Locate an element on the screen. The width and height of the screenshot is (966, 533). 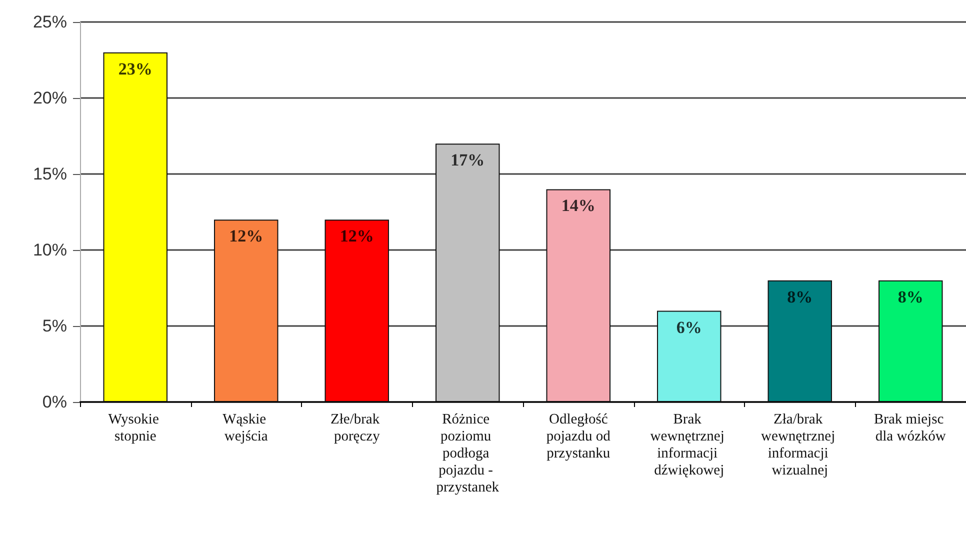
data-label: 14% is located at coordinates (578, 206).